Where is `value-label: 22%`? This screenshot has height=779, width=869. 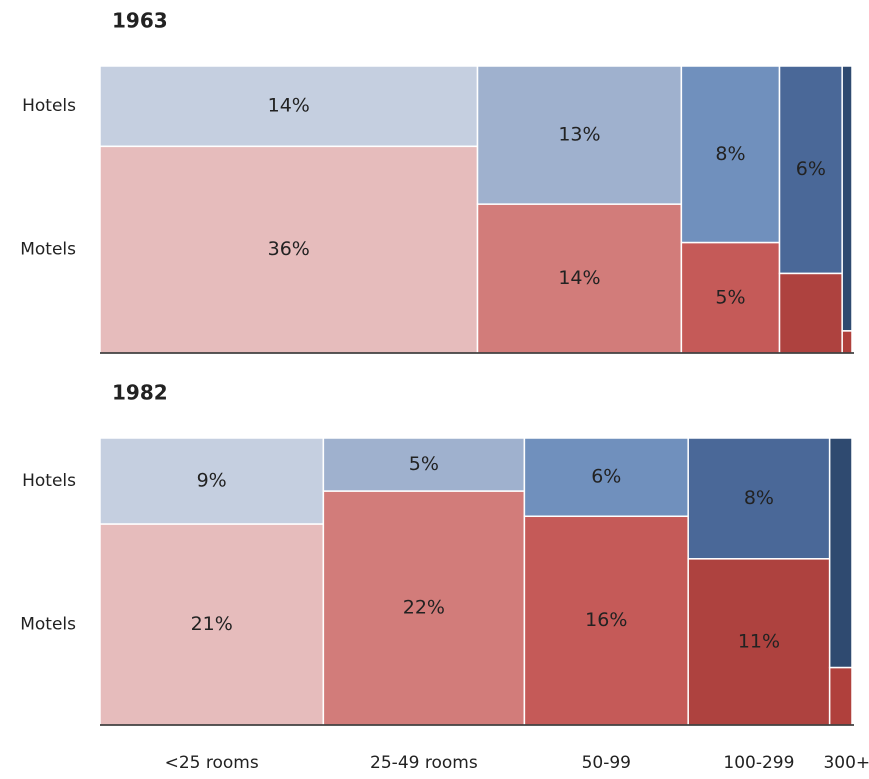 value-label: 22% is located at coordinates (424, 608).